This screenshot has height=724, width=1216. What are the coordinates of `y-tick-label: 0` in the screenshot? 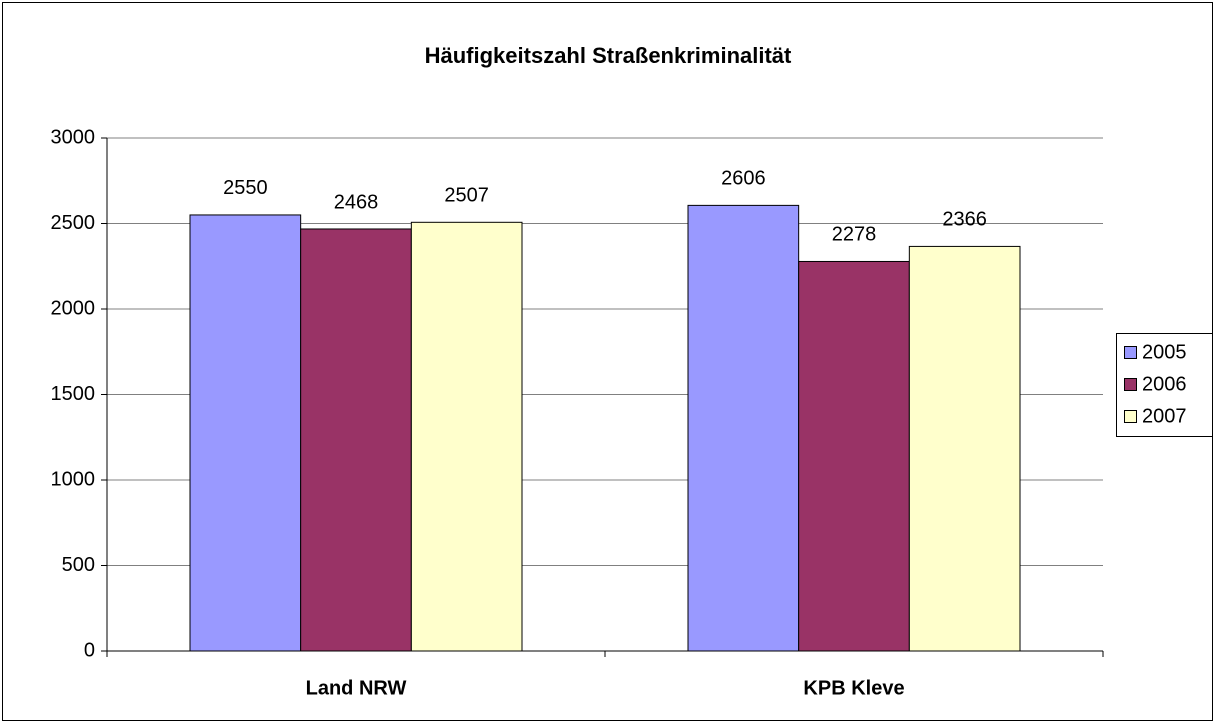 It's located at (89, 650).